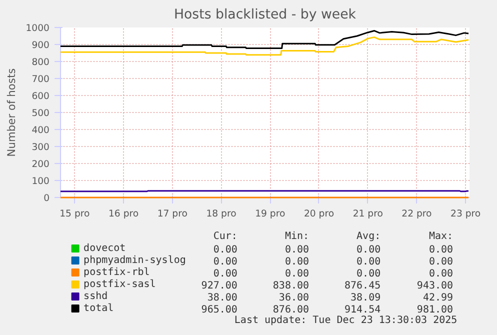 This screenshot has height=335, width=497. I want to click on text: 965.00, so click(219, 310).